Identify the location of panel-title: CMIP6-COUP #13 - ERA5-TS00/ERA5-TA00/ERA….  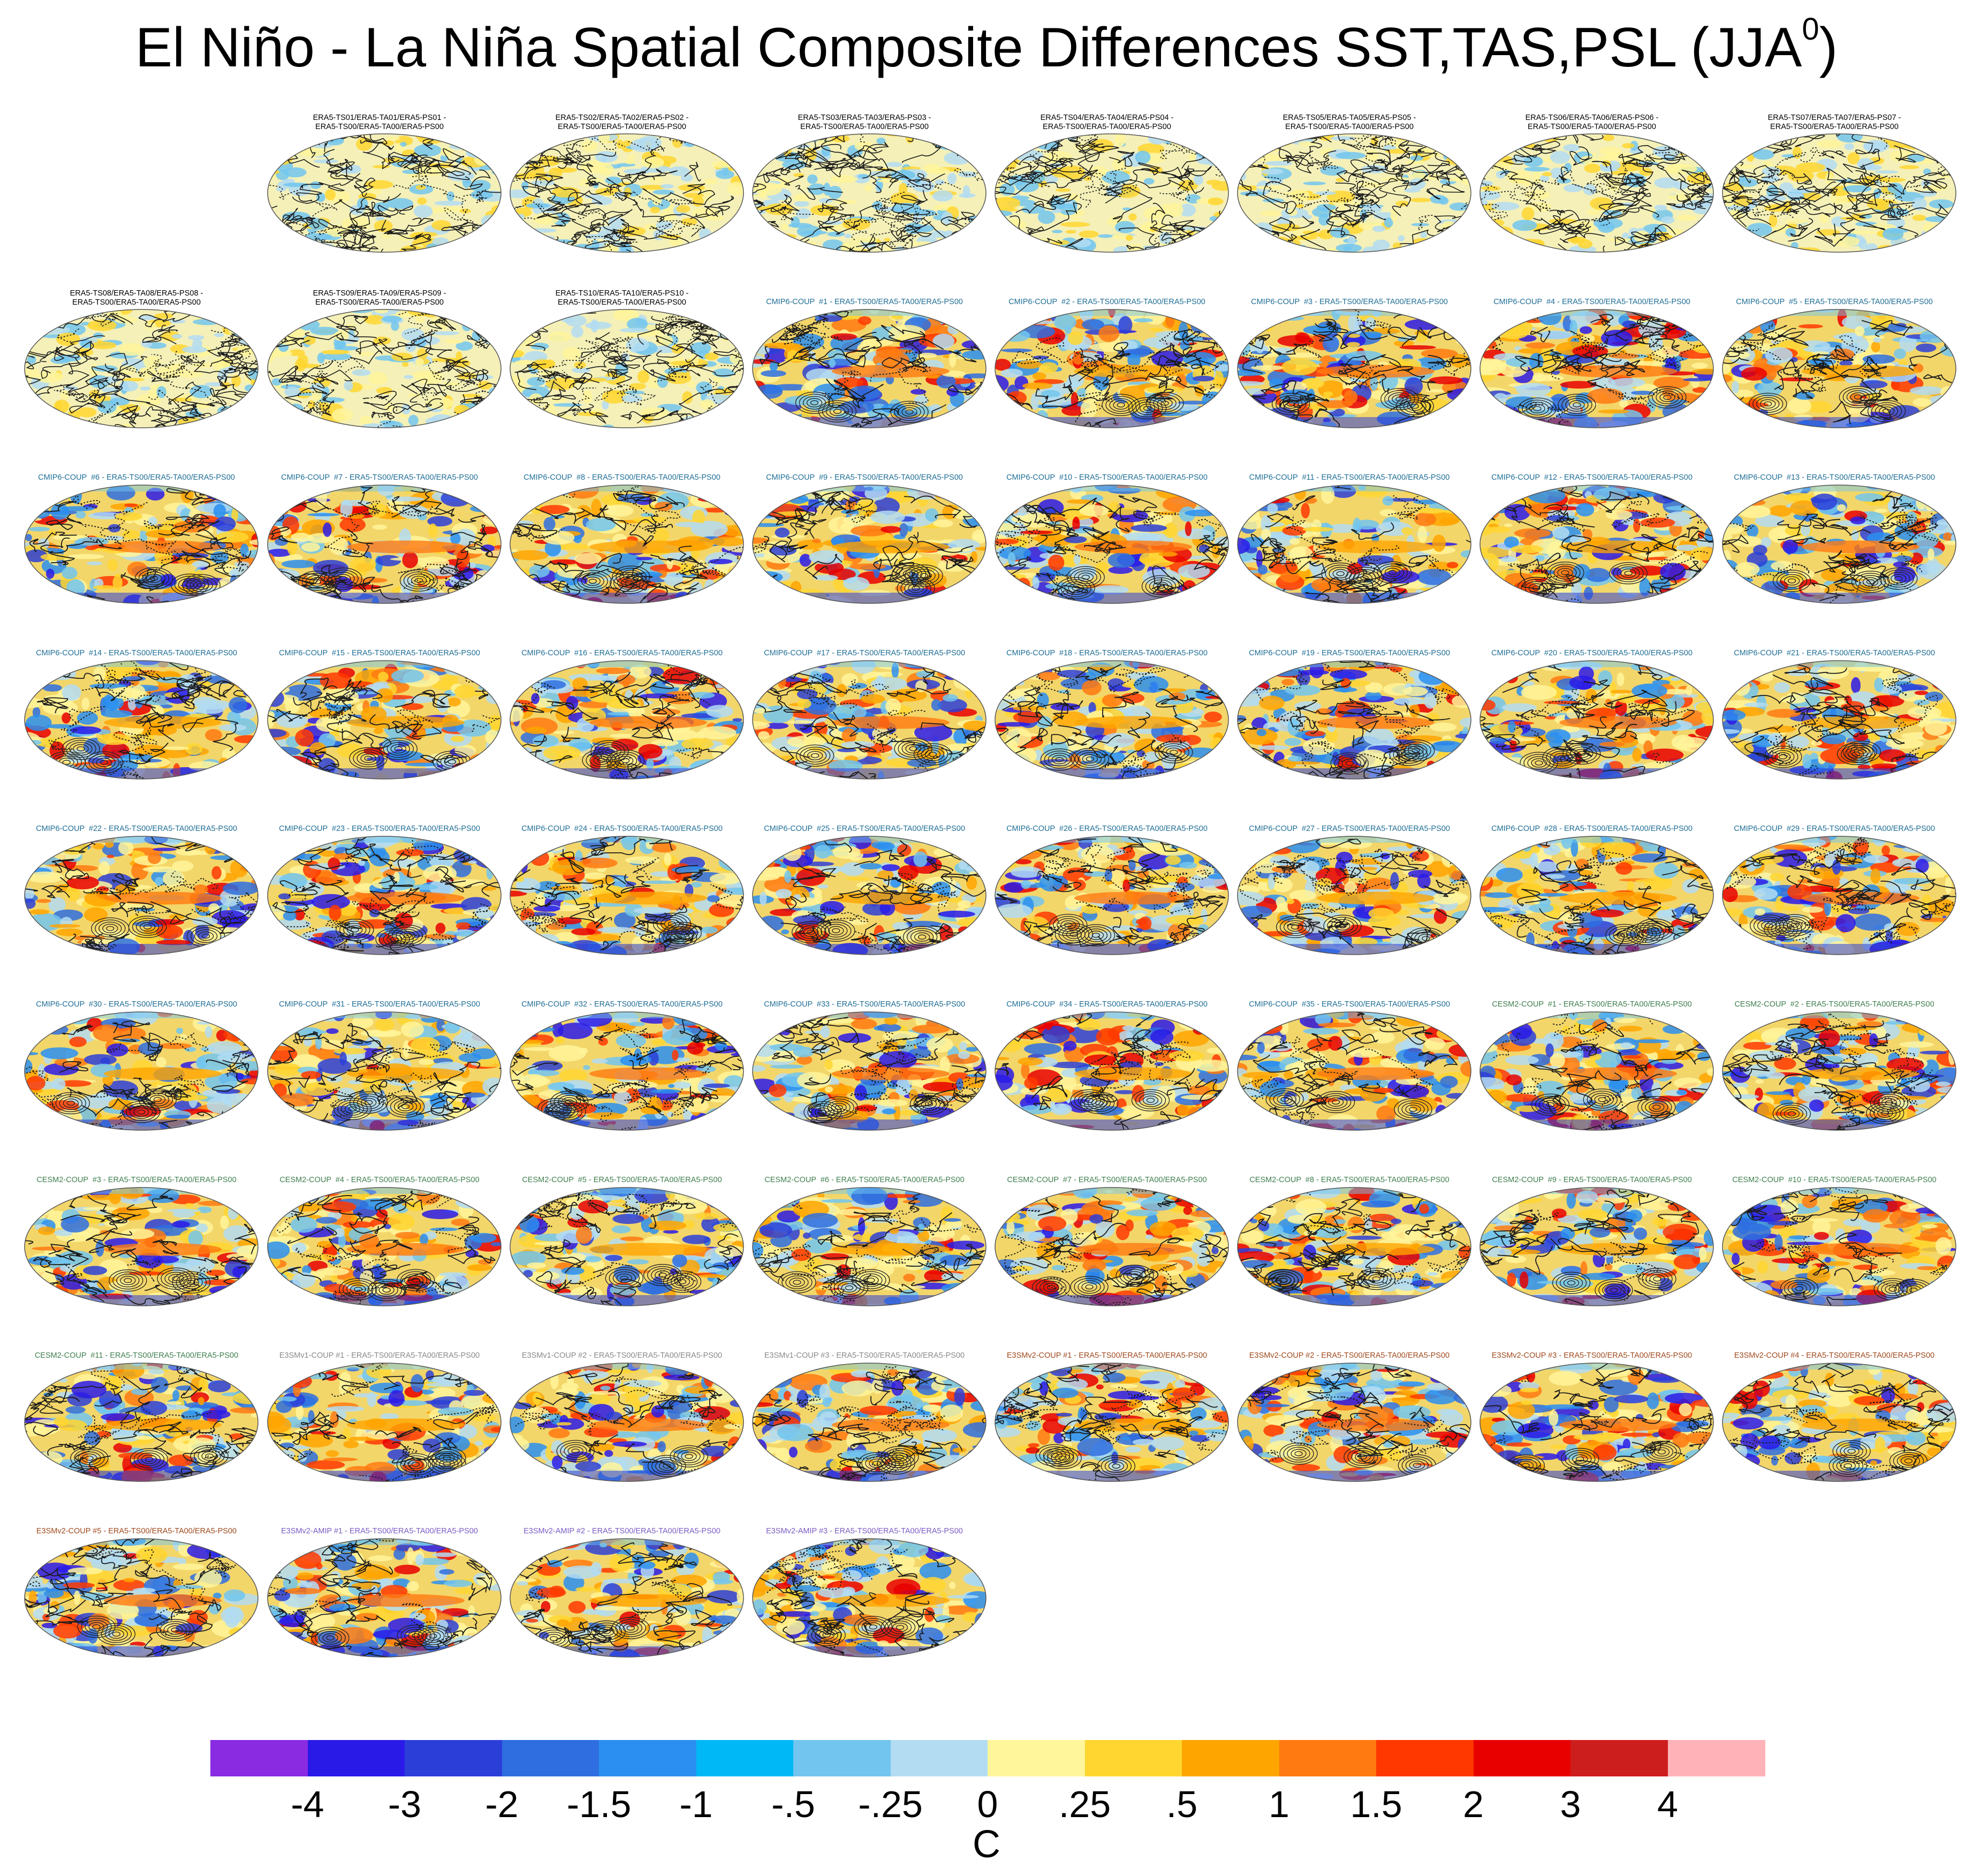
(1834, 477).